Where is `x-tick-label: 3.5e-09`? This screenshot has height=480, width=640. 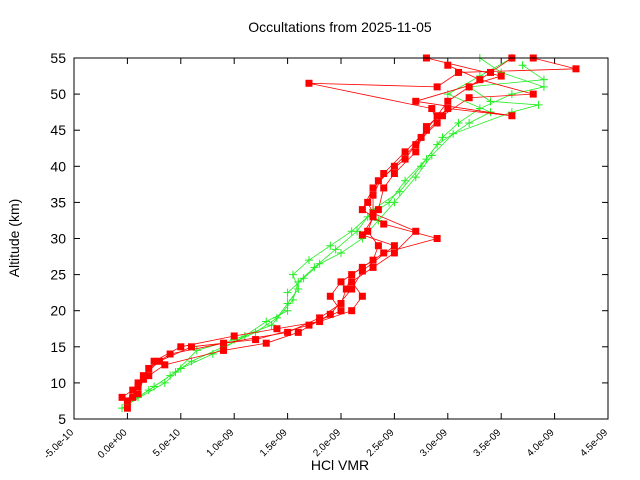
x-tick-label: 3.5e-09 is located at coordinates (488, 443).